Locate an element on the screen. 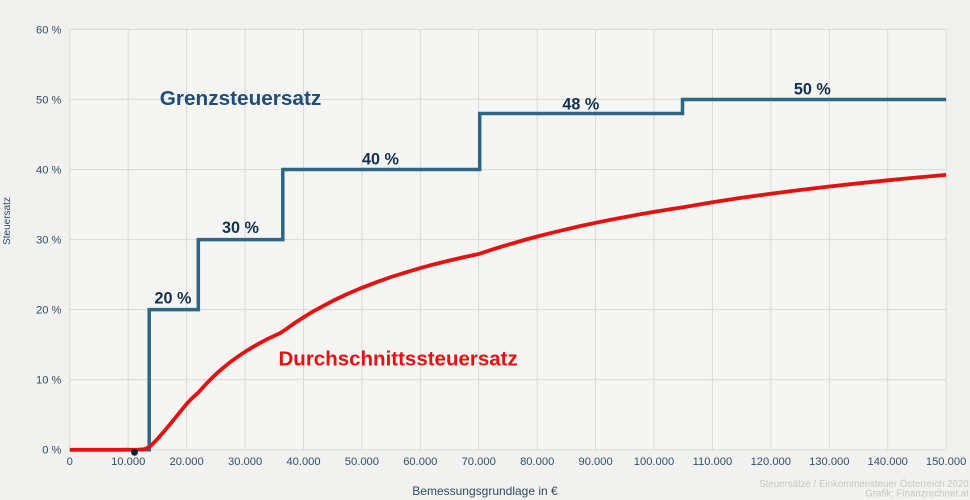  svg-text: Bemessungsgrundlage in € is located at coordinates (485, 491).